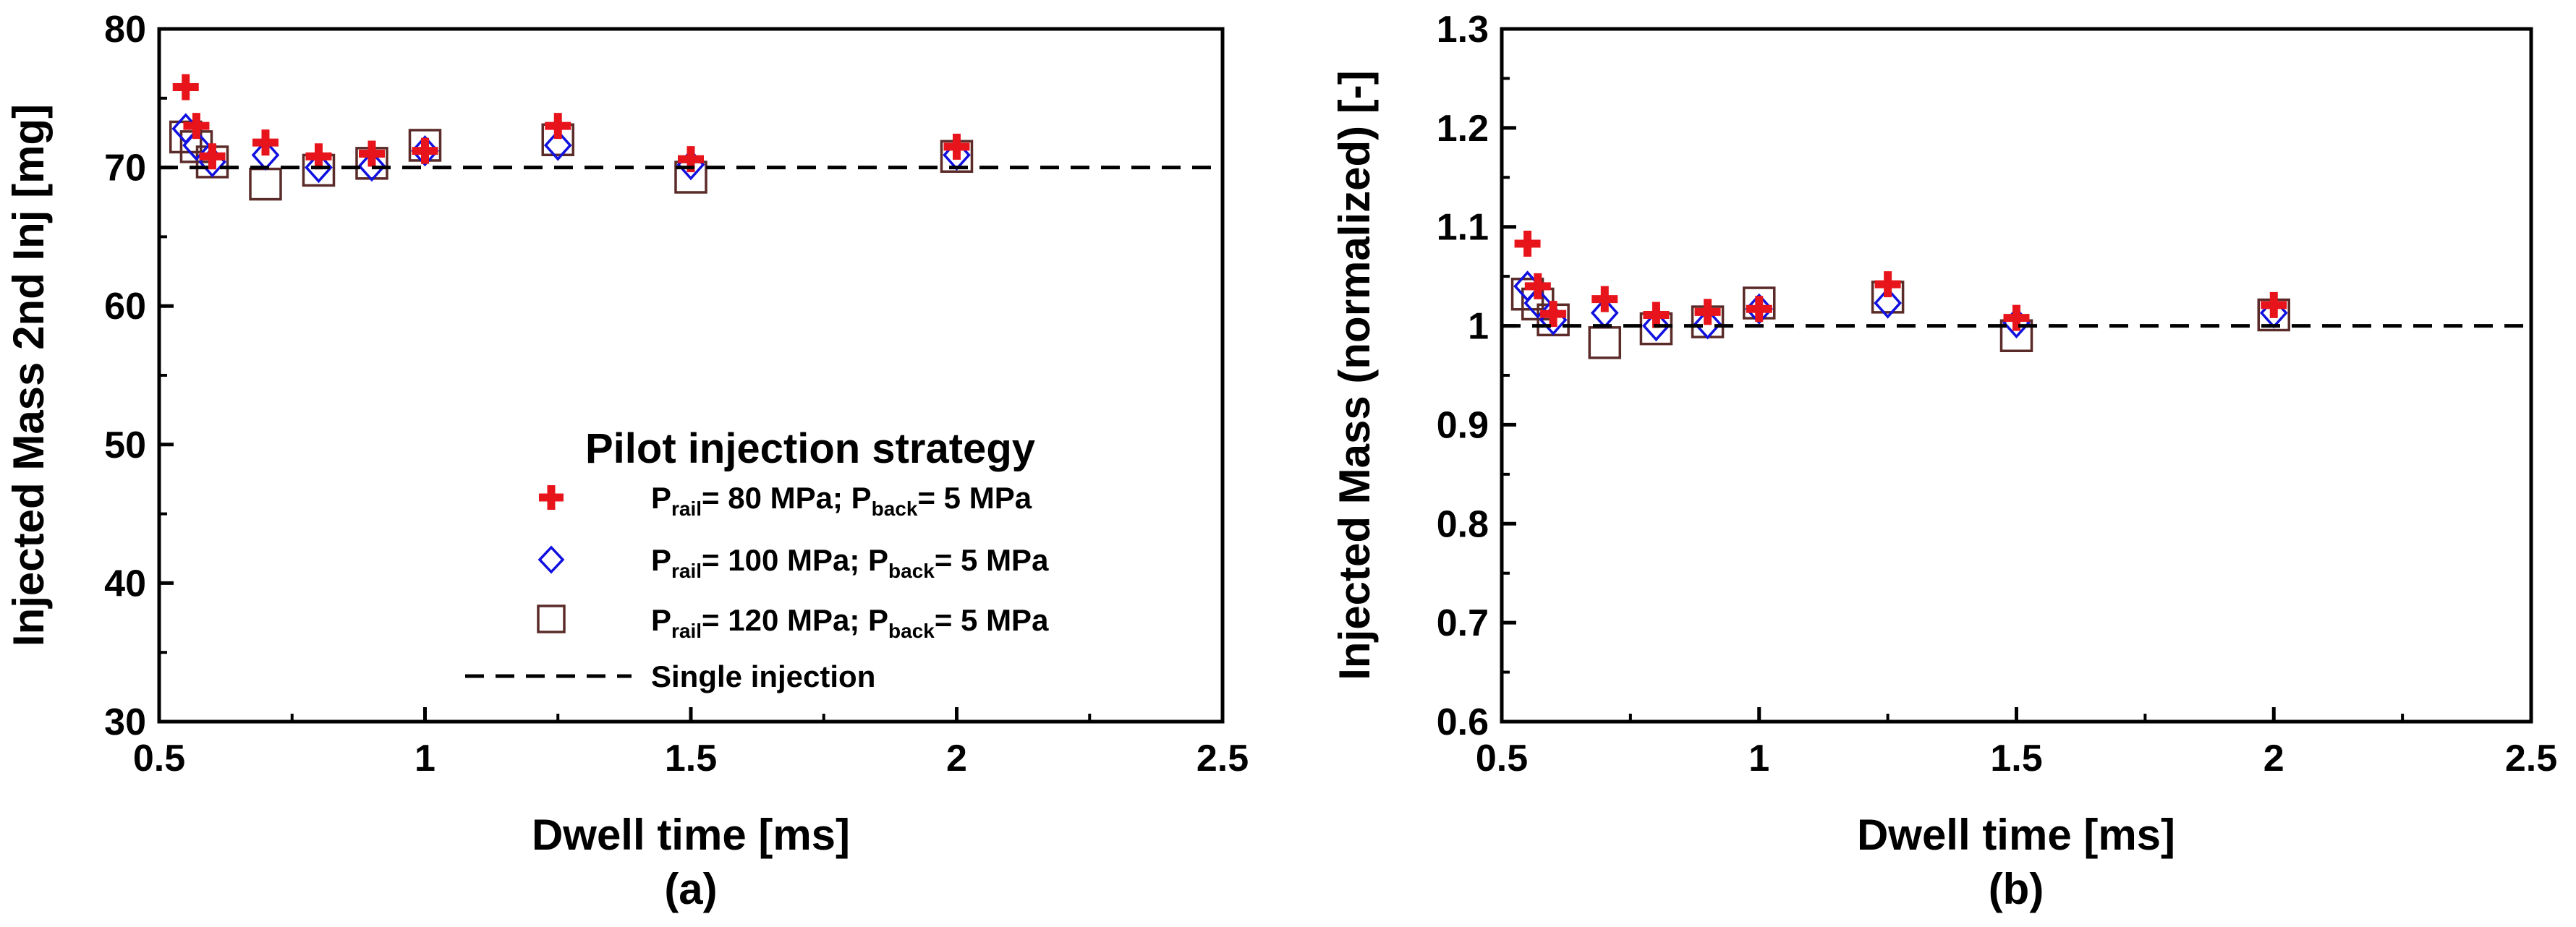  What do you see at coordinates (551, 559) in the screenshot?
I see `legend-diamond-marker` at bounding box center [551, 559].